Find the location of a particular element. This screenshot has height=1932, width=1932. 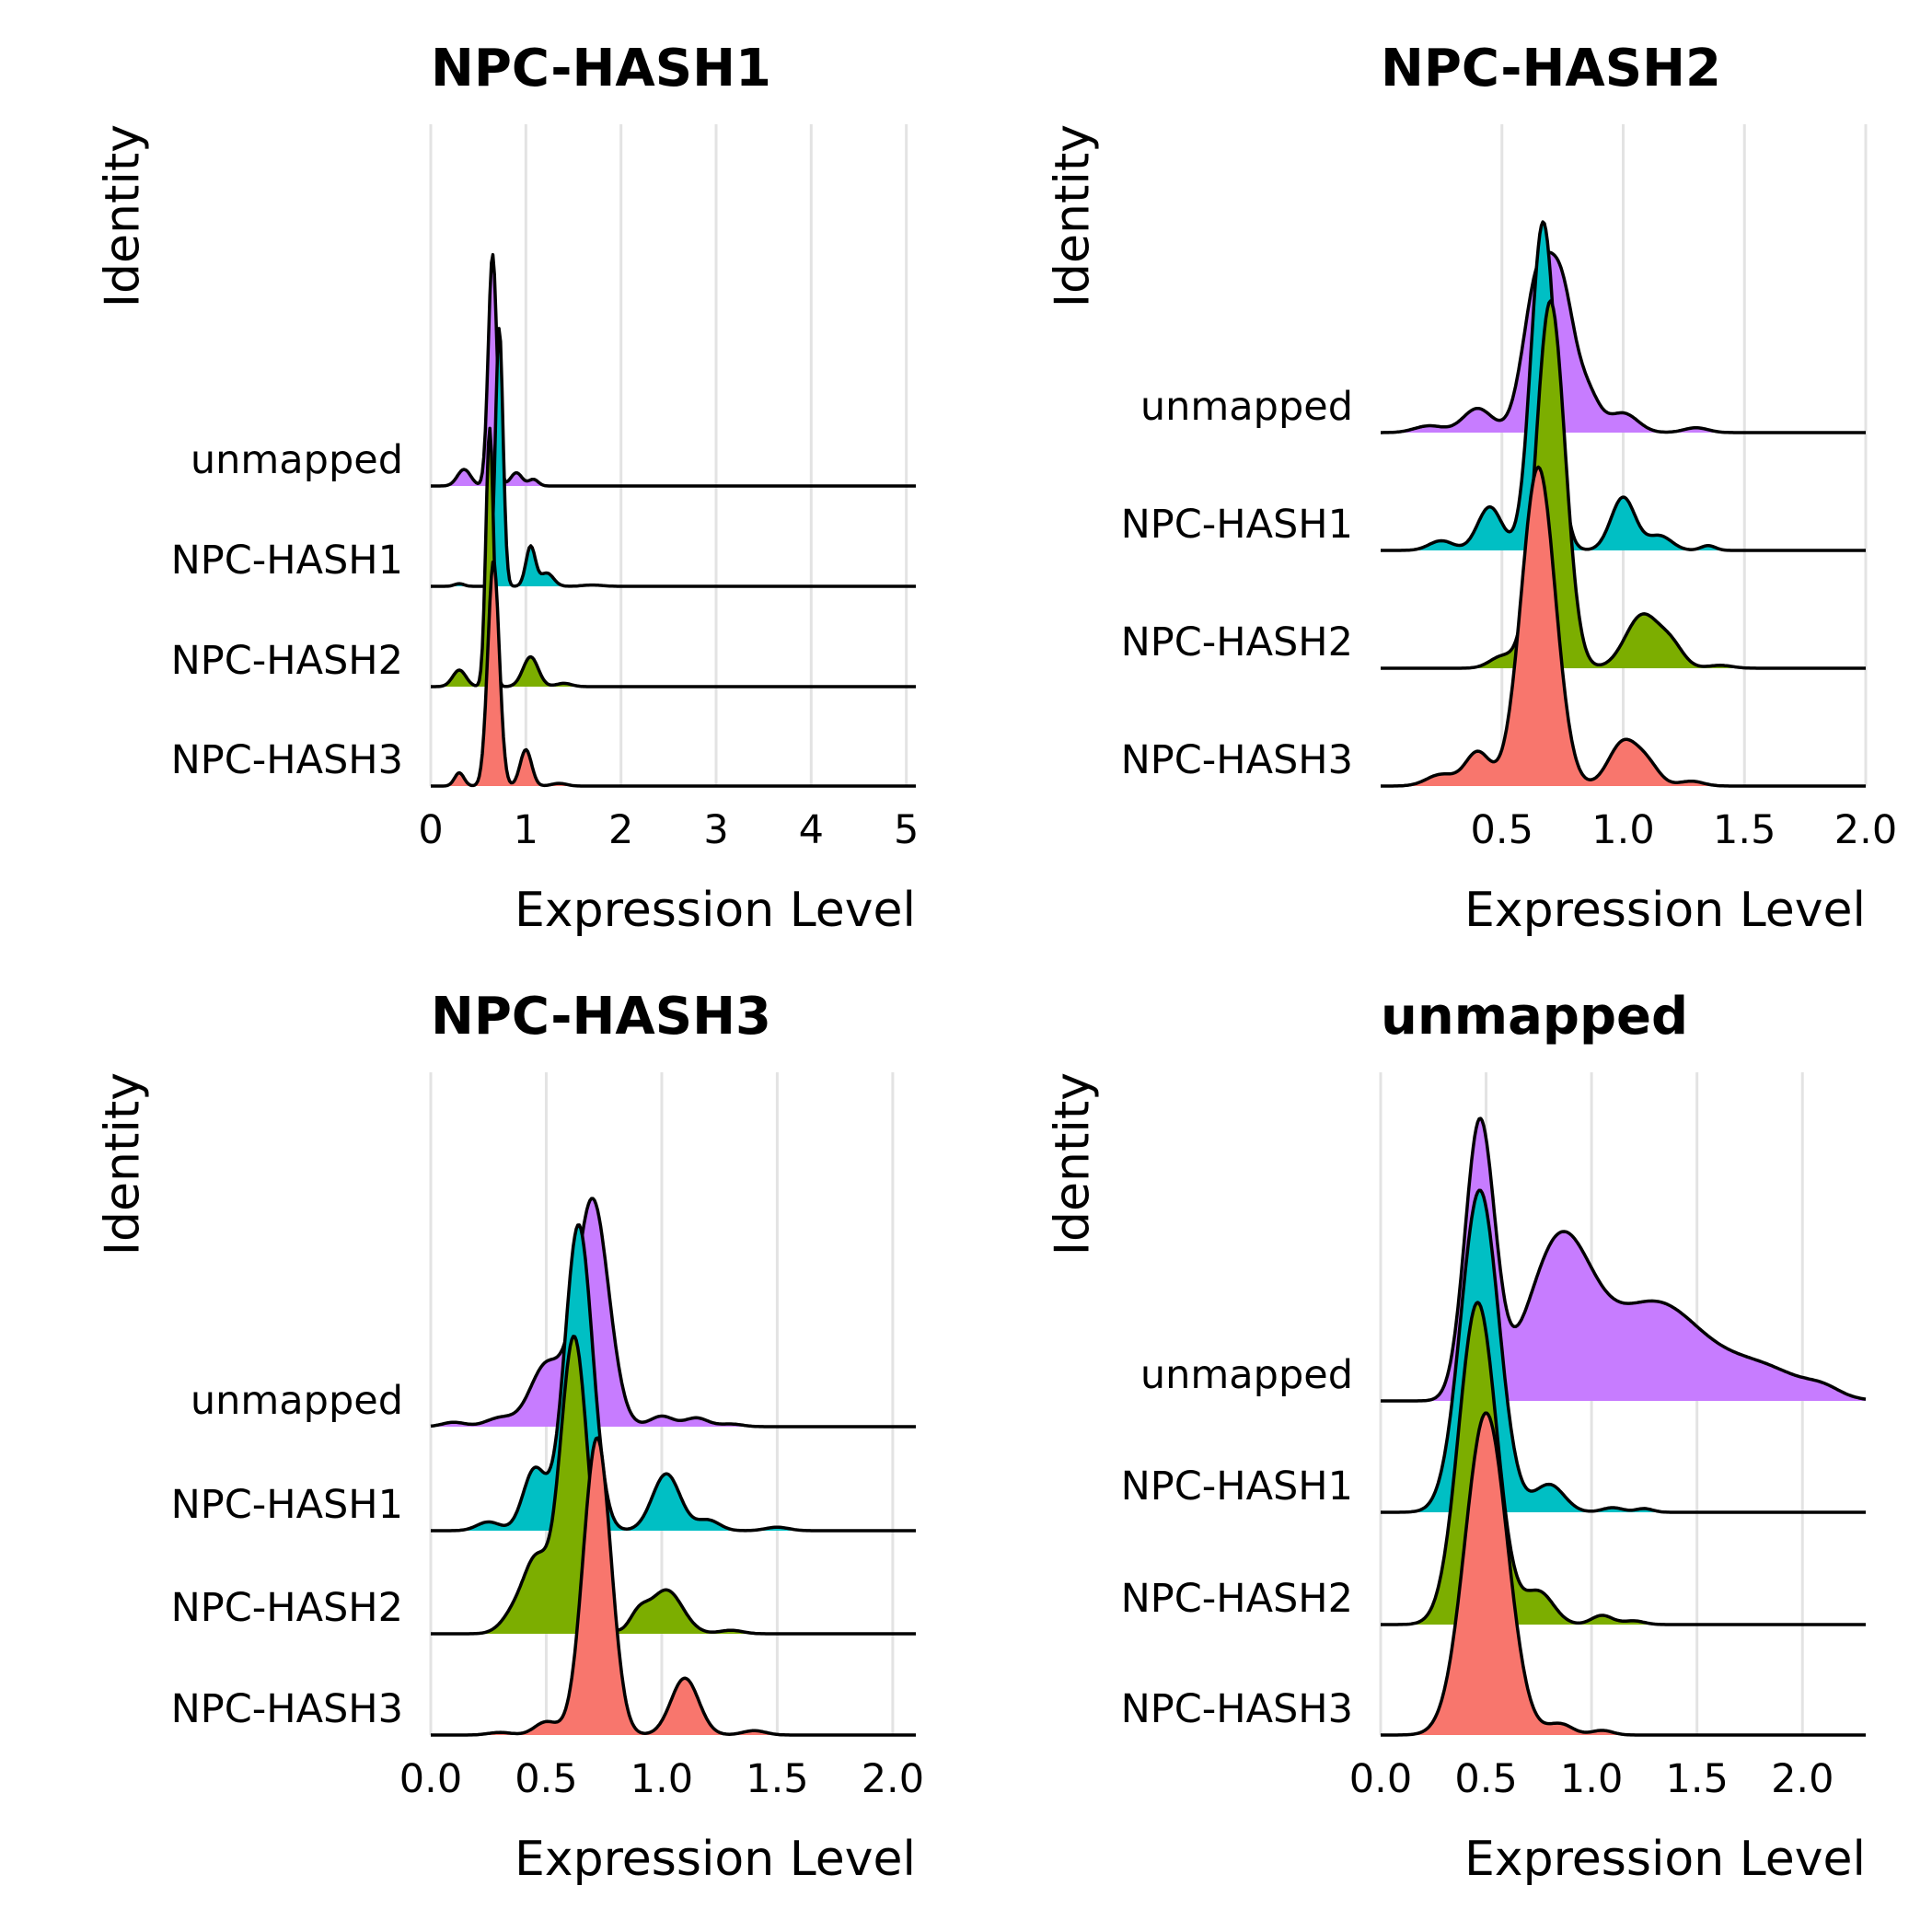

panel-title: NPC-HASH1 is located at coordinates (601, 69).